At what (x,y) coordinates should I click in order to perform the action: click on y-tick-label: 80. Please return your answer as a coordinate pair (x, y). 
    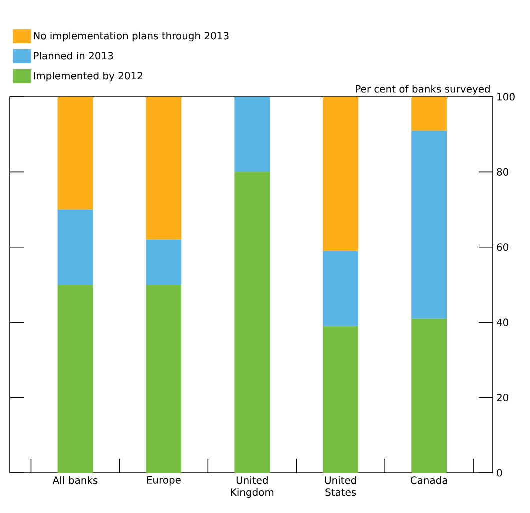
    Looking at the image, I should click on (503, 172).